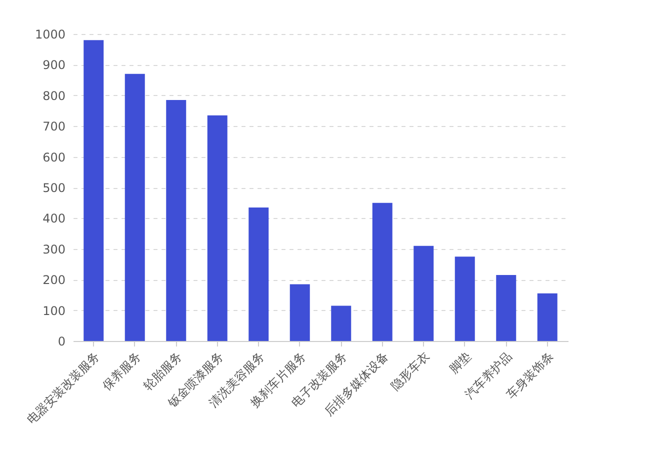  What do you see at coordinates (54, 157) in the screenshot?
I see `y-tick-label: 600` at bounding box center [54, 157].